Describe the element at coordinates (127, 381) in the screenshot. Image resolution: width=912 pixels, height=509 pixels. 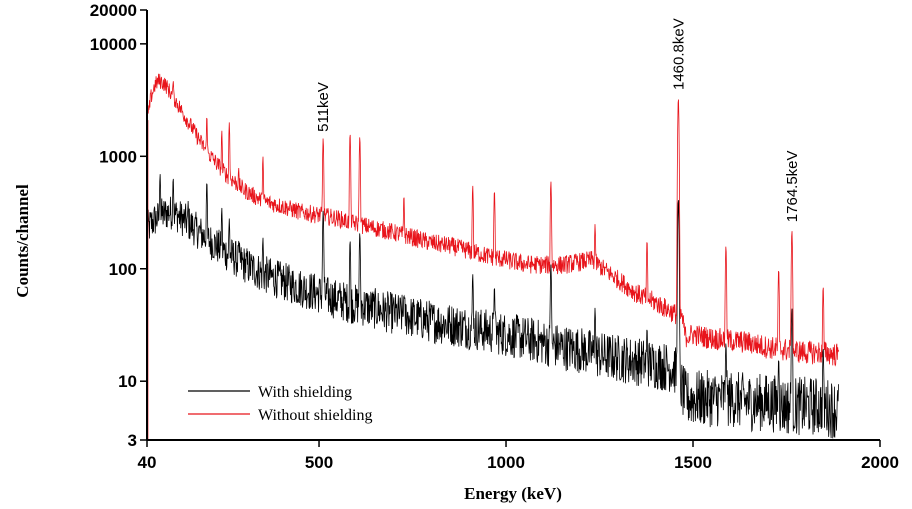
I see `y-tick-label: 10` at that location.